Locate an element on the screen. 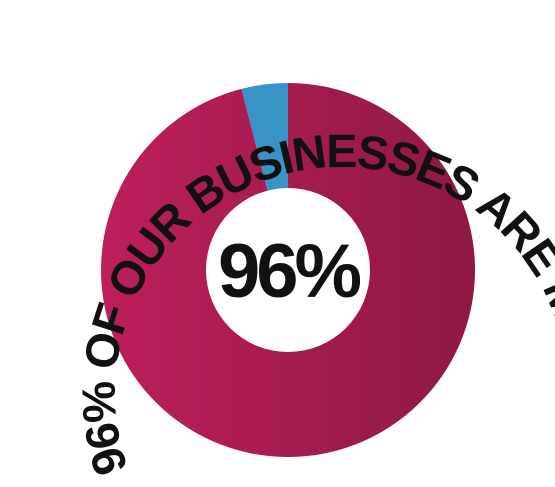  donut-hole is located at coordinates (288, 270).